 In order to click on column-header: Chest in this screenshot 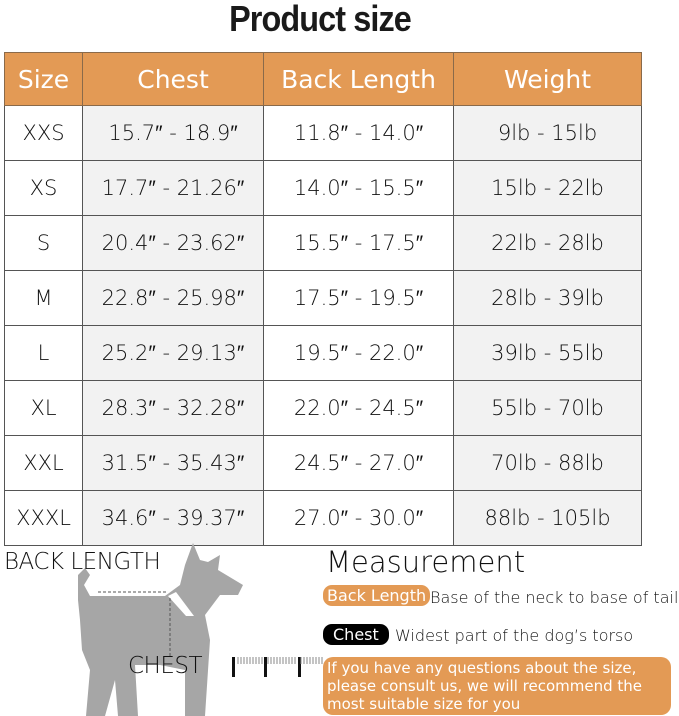, I will do `click(173, 79)`.